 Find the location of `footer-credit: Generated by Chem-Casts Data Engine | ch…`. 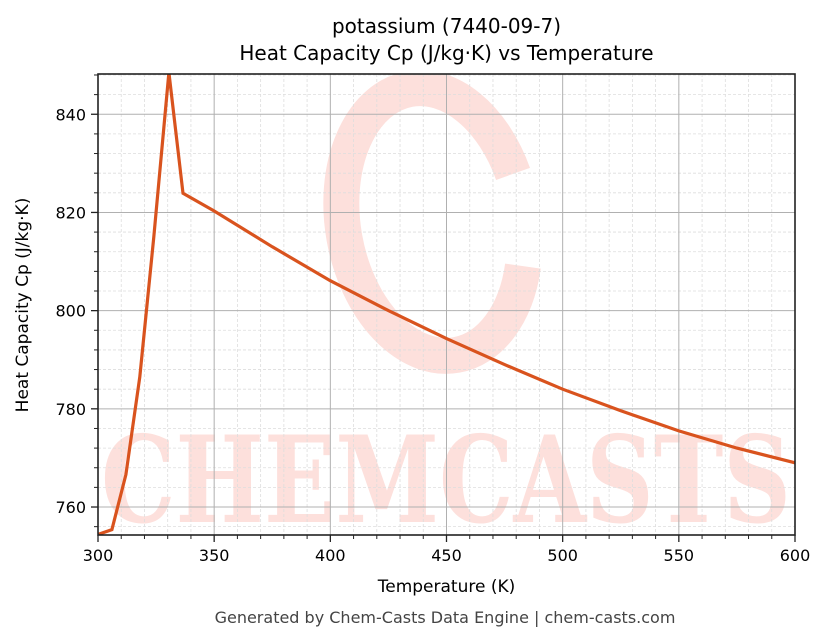

footer-credit: Generated by Chem-Casts Data Engine | ch… is located at coordinates (445, 617).